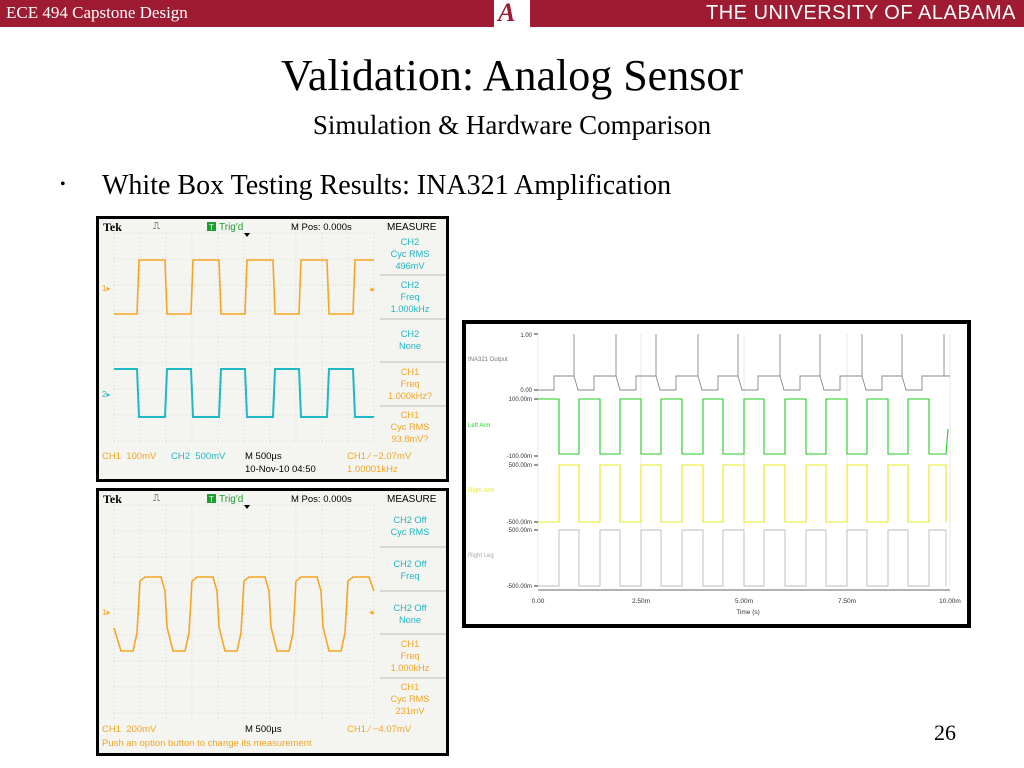  I want to click on scope1-ch2-marker: 2▸, so click(106, 394).